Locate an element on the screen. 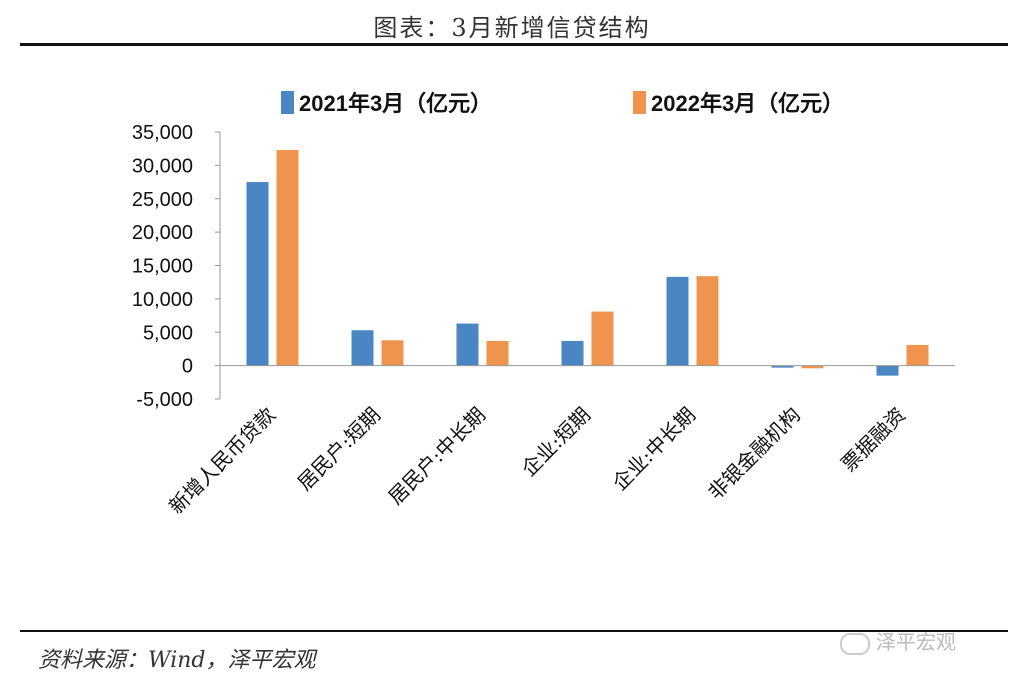  y-tick-label: 0 is located at coordinates (187, 367).